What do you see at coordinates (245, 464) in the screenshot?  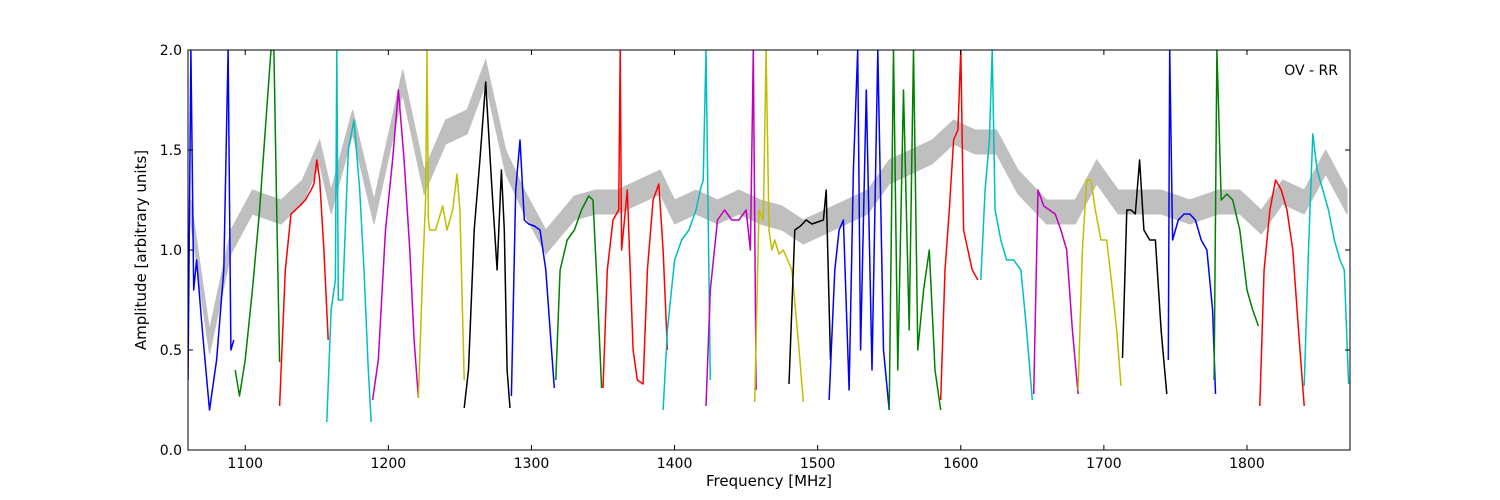 I see `x-tick-label: 1100` at bounding box center [245, 464].